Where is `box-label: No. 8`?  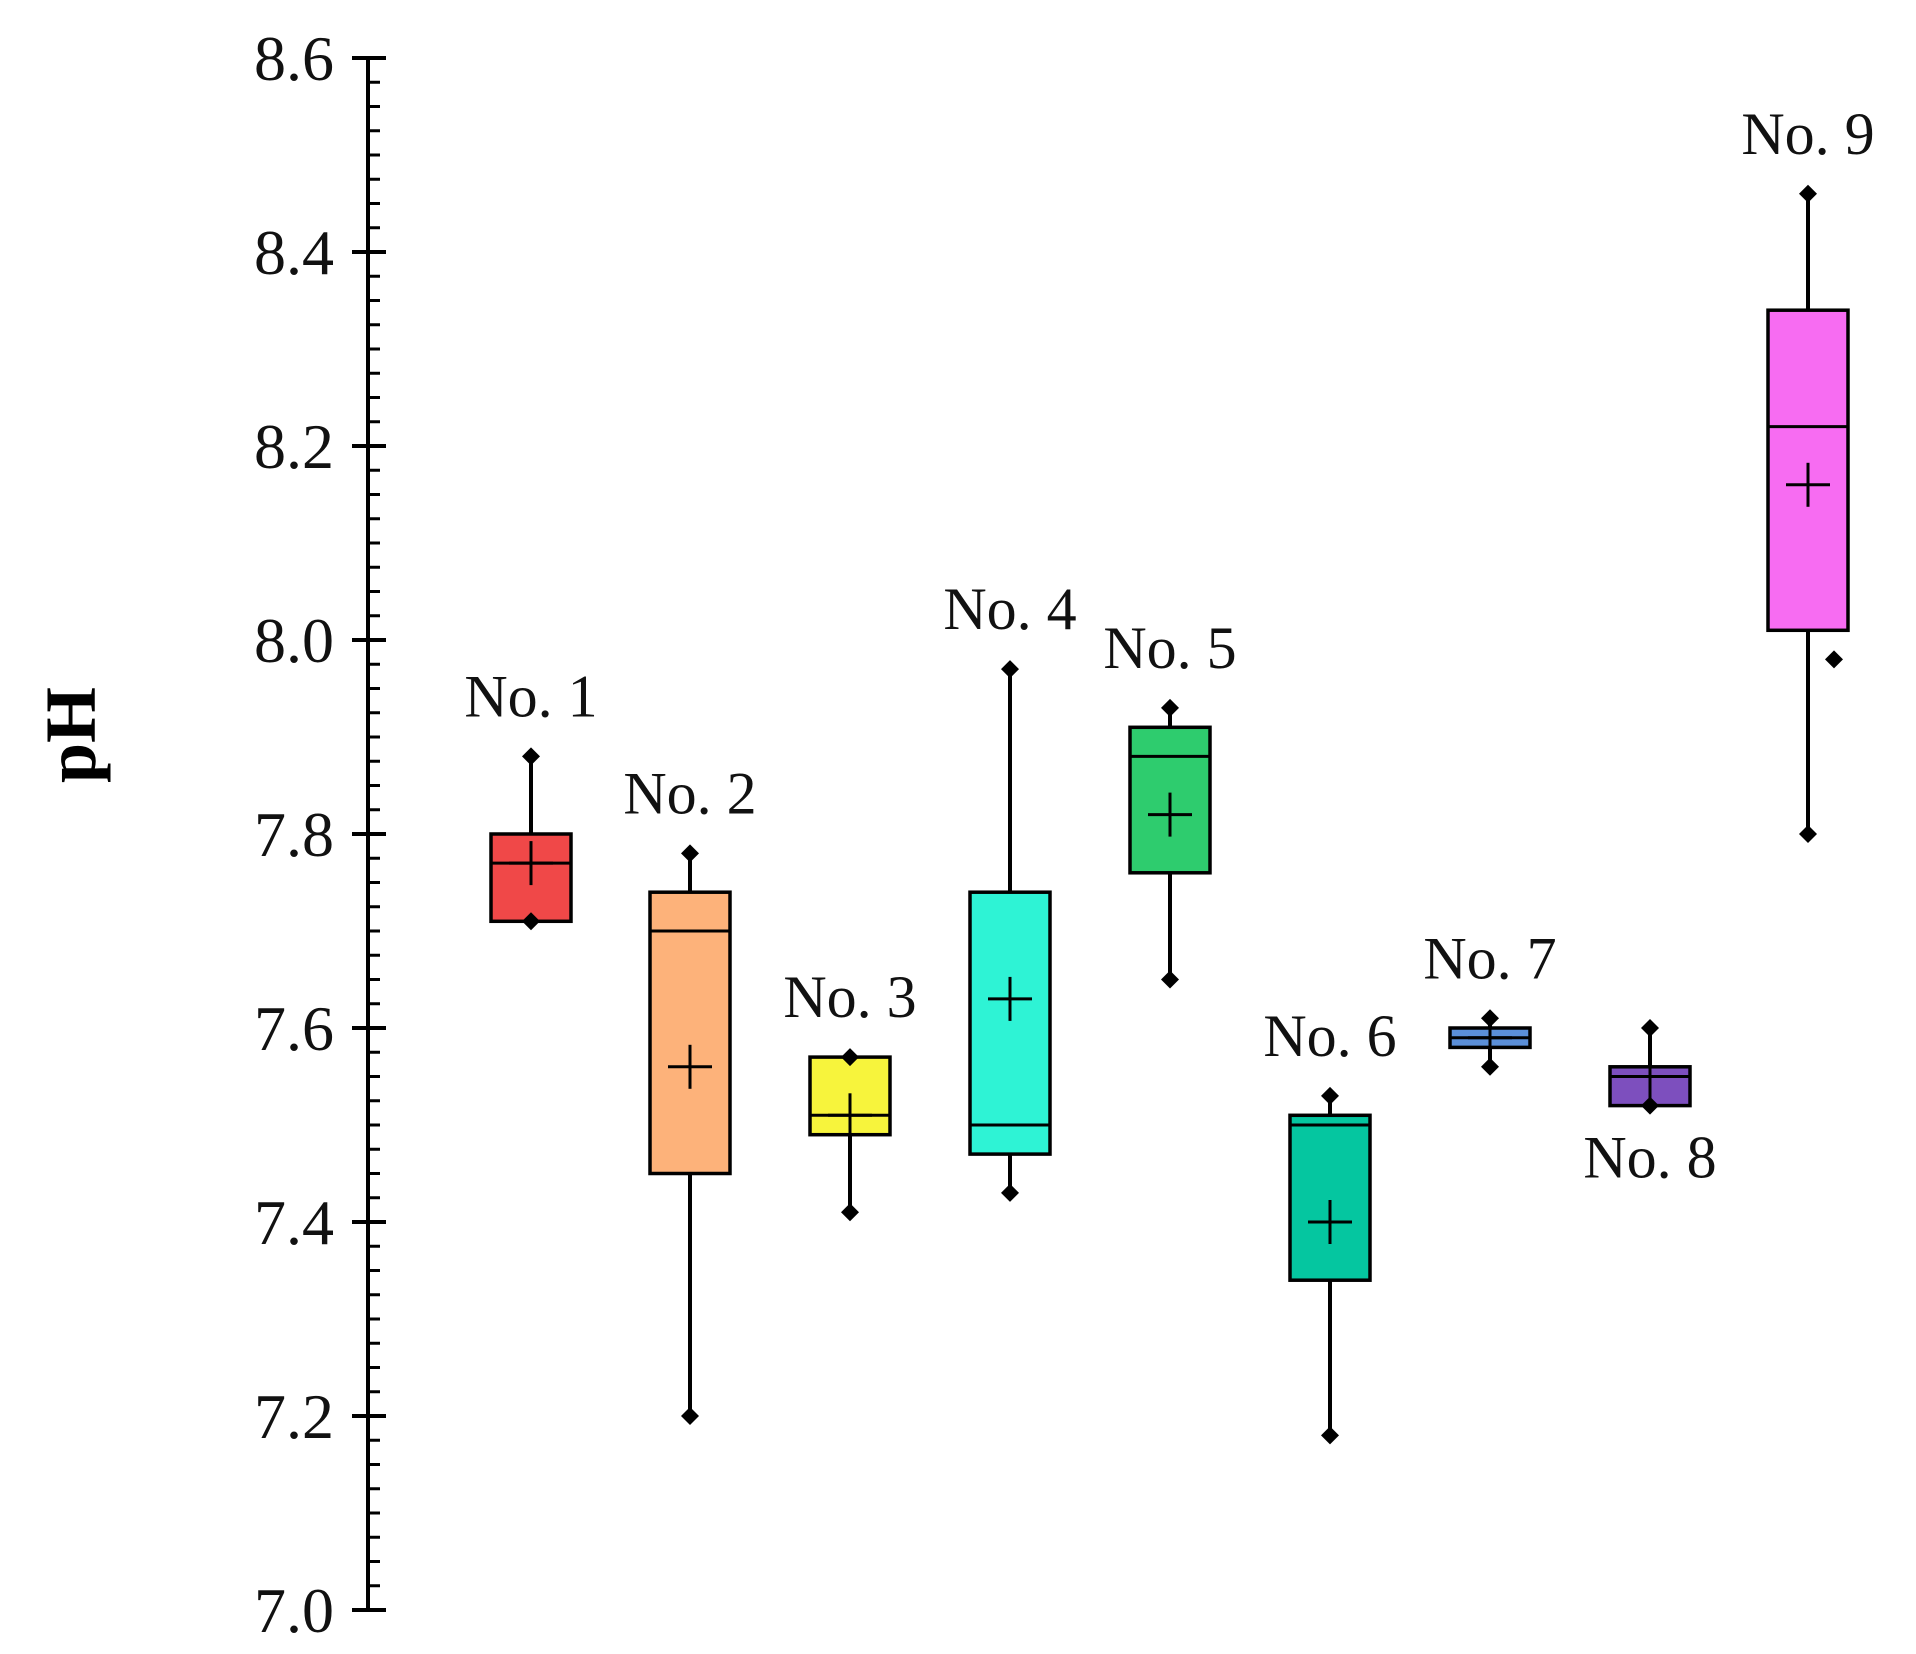 box-label: No. 8 is located at coordinates (1649, 1158).